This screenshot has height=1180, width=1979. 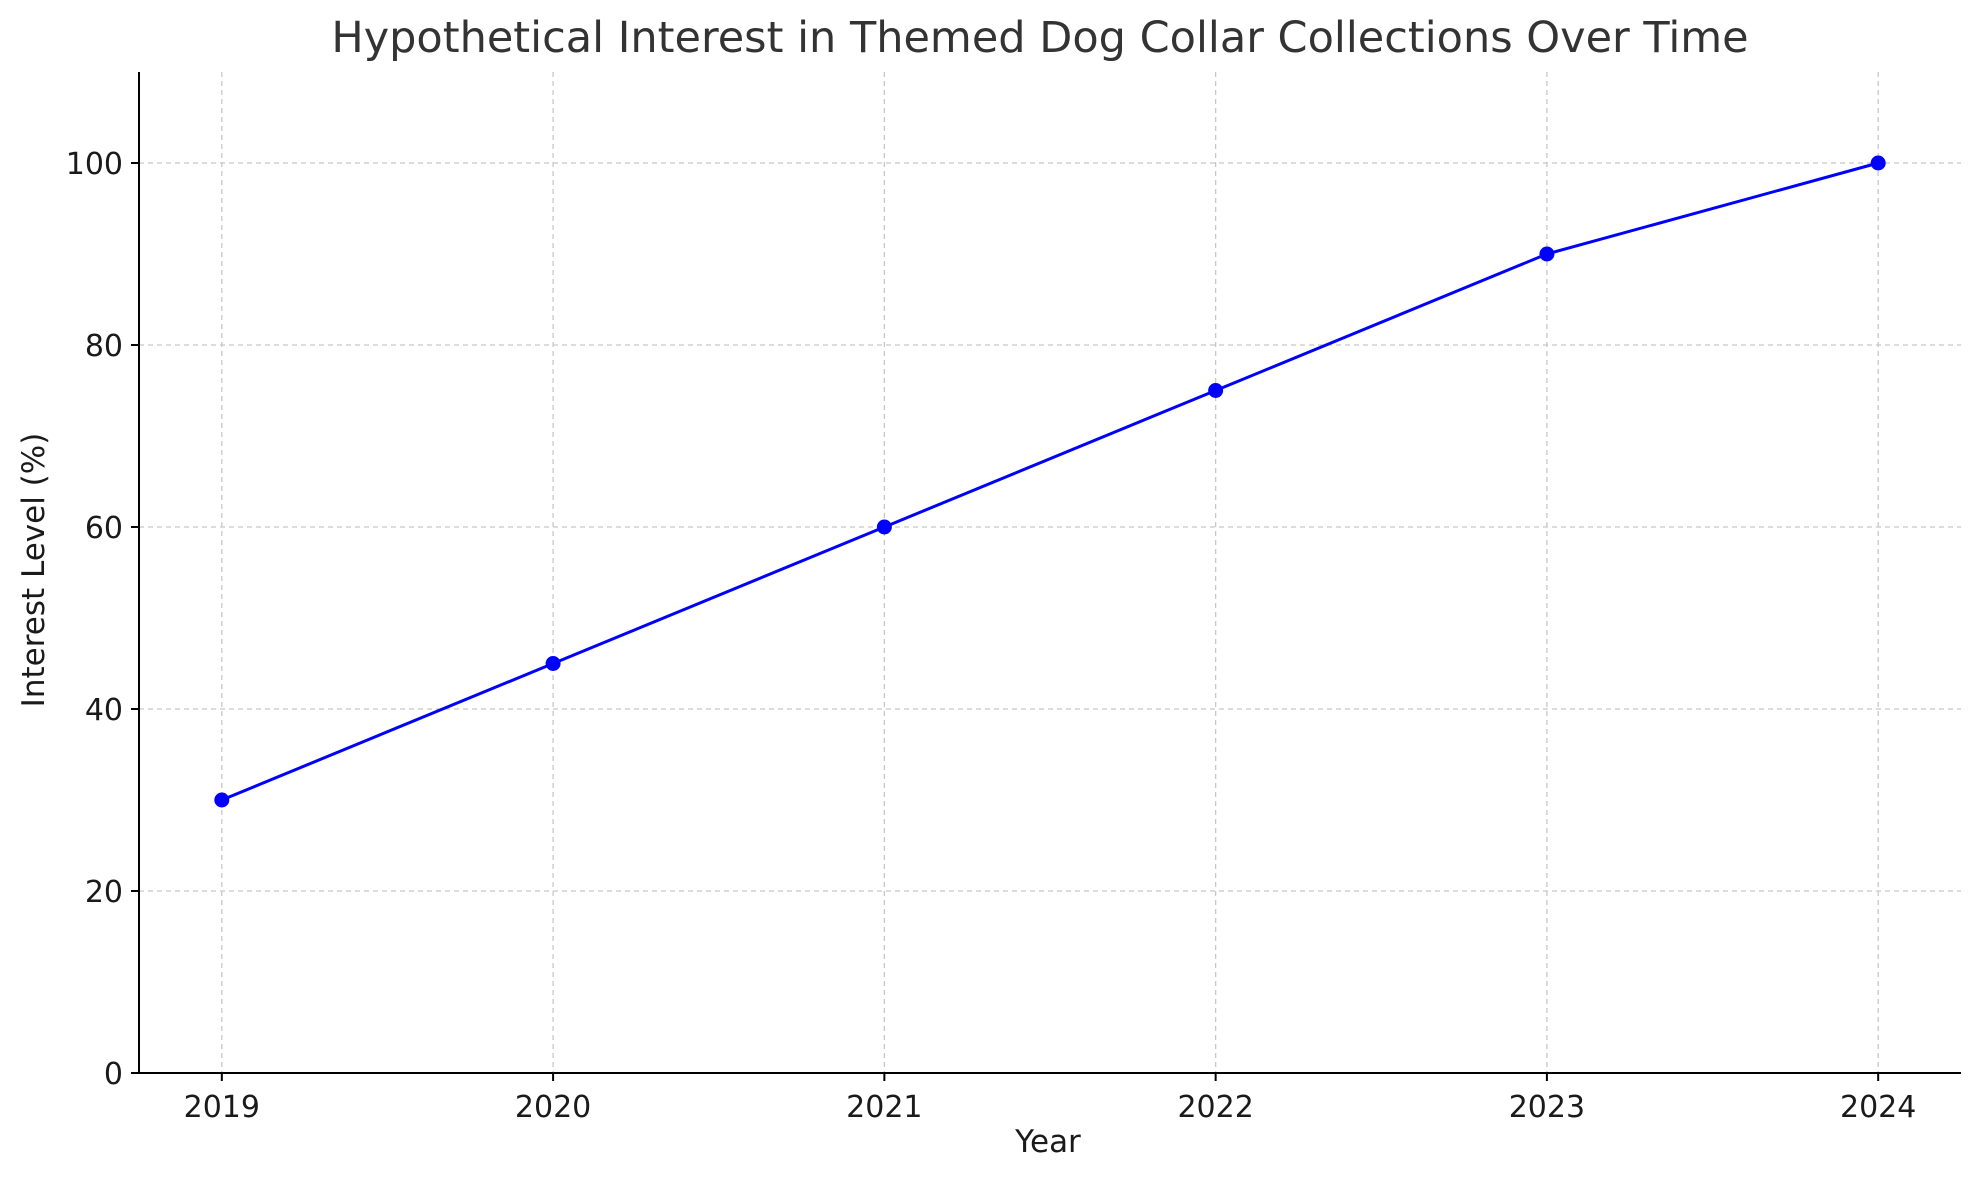 What do you see at coordinates (222, 1107) in the screenshot?
I see `x-tick-label: 2019` at bounding box center [222, 1107].